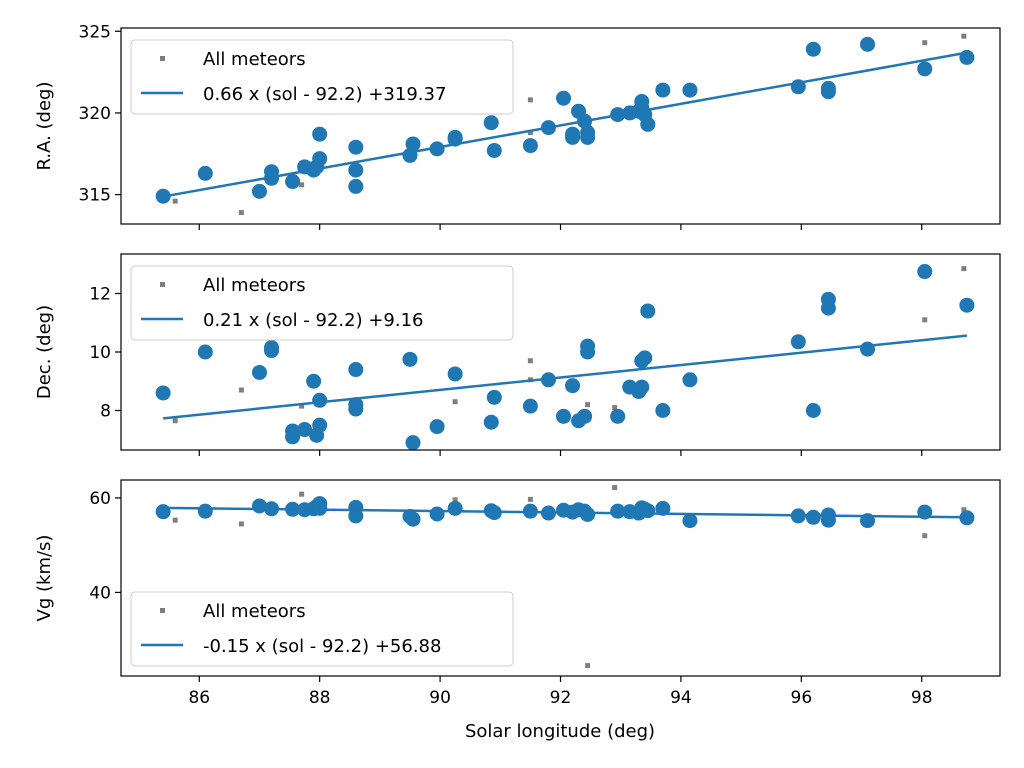 The height and width of the screenshot is (768, 1024). I want to click on dec-legend: All meteors 0.21 x (sol - 92.2) +9.16, so click(322, 303).